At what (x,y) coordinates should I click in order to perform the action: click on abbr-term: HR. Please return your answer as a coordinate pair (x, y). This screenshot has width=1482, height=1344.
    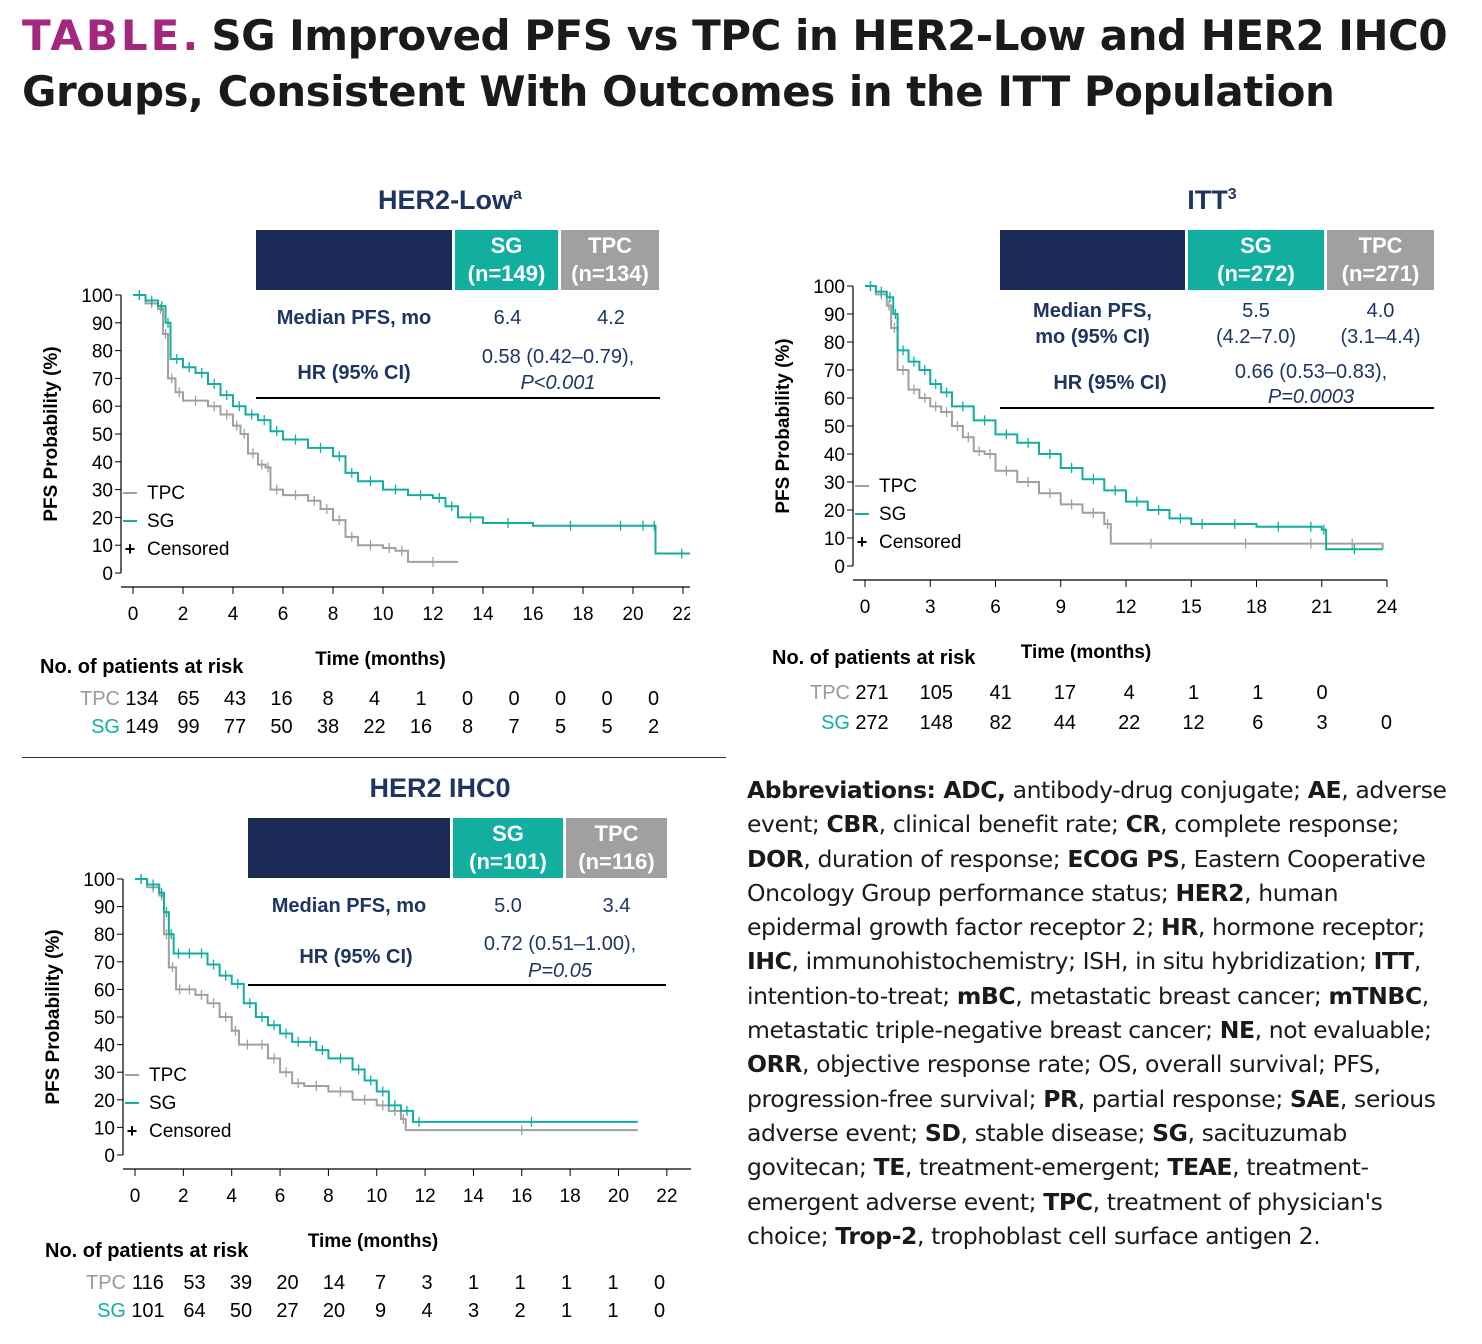
    Looking at the image, I should click on (1179, 927).